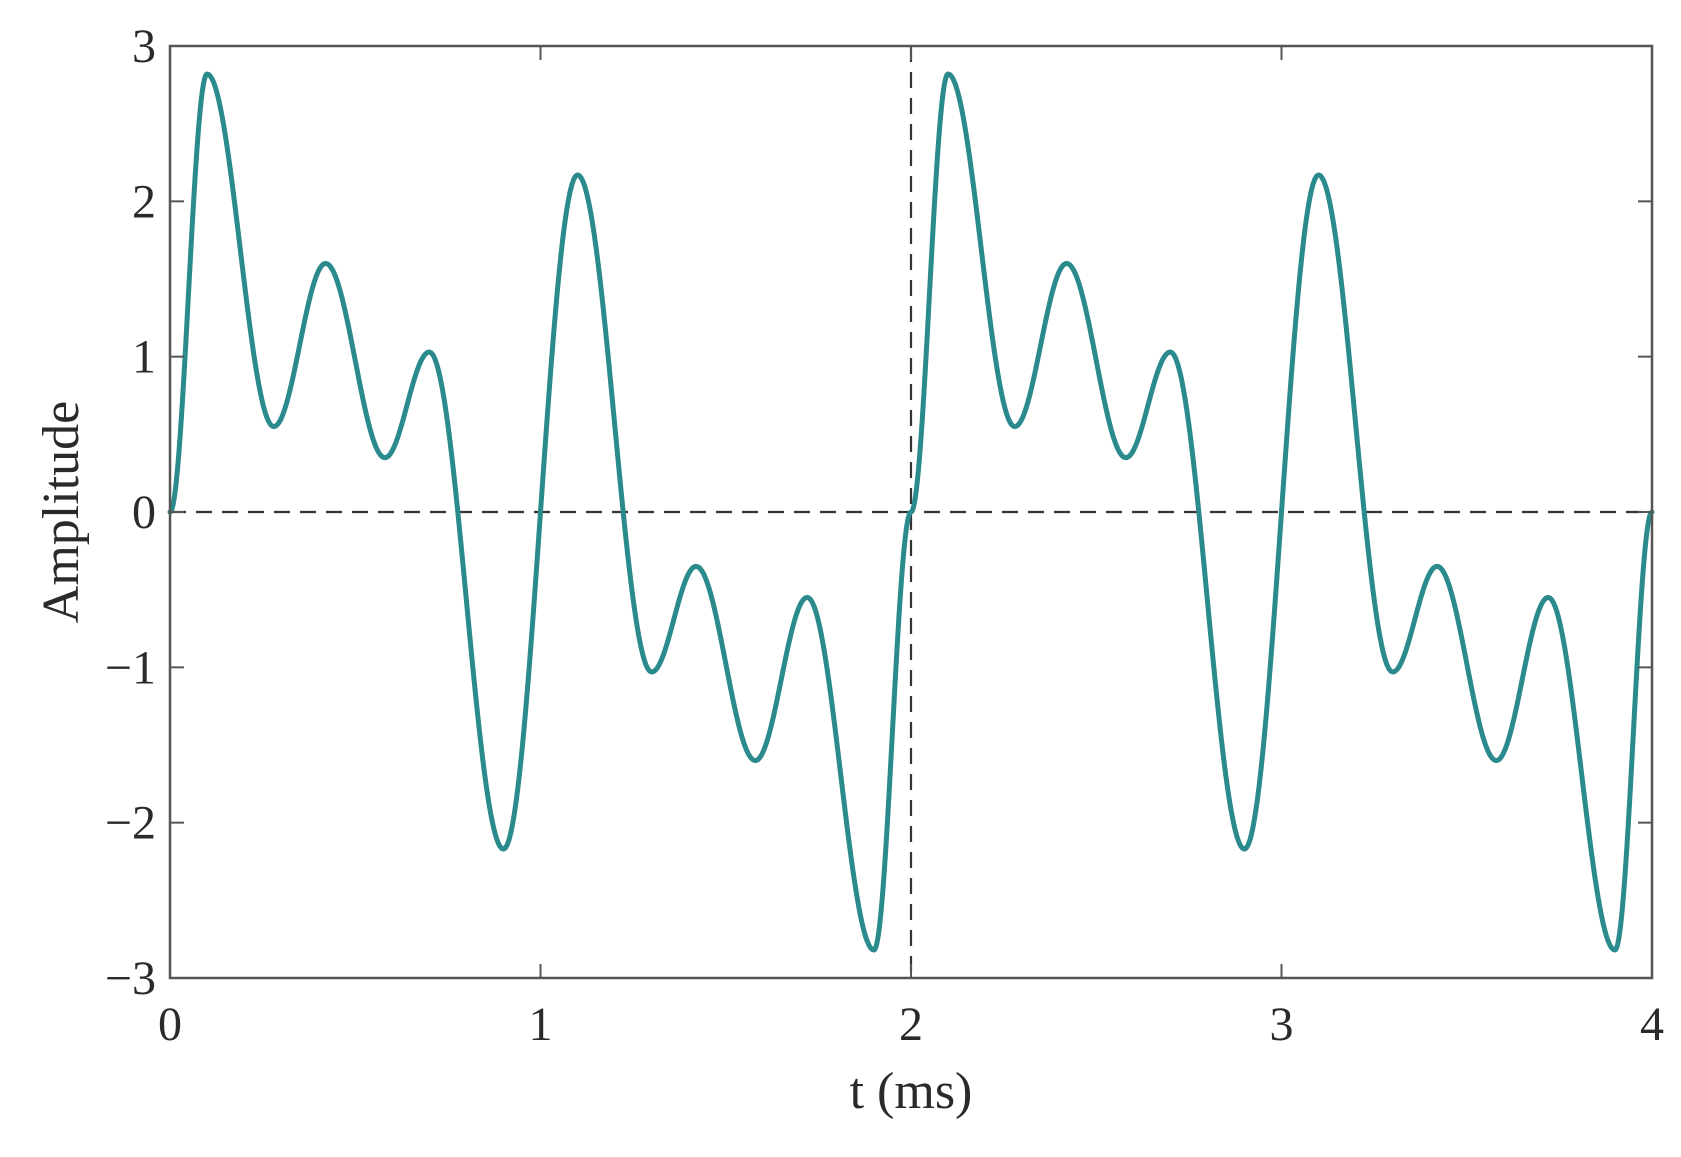  I want to click on y-tick-label: −2, so click(130, 823).